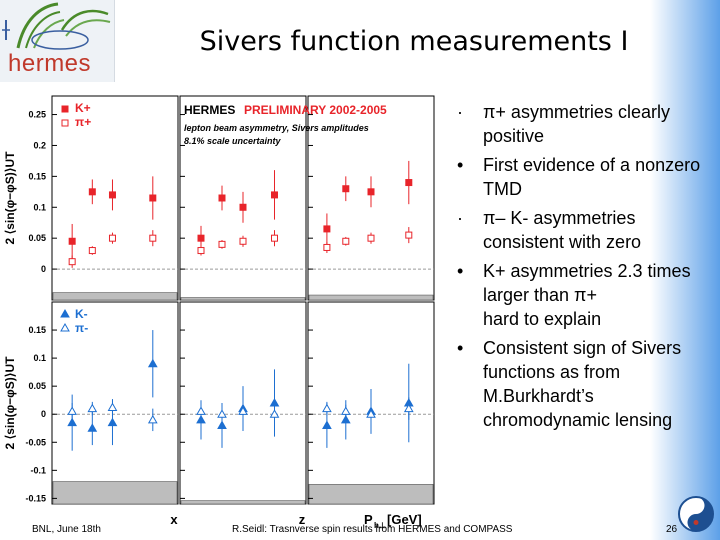 This screenshot has width=720, height=540. Describe the element at coordinates (404, 519) in the screenshot. I see `x-axis-label-pt-unit: [GeV]` at that location.